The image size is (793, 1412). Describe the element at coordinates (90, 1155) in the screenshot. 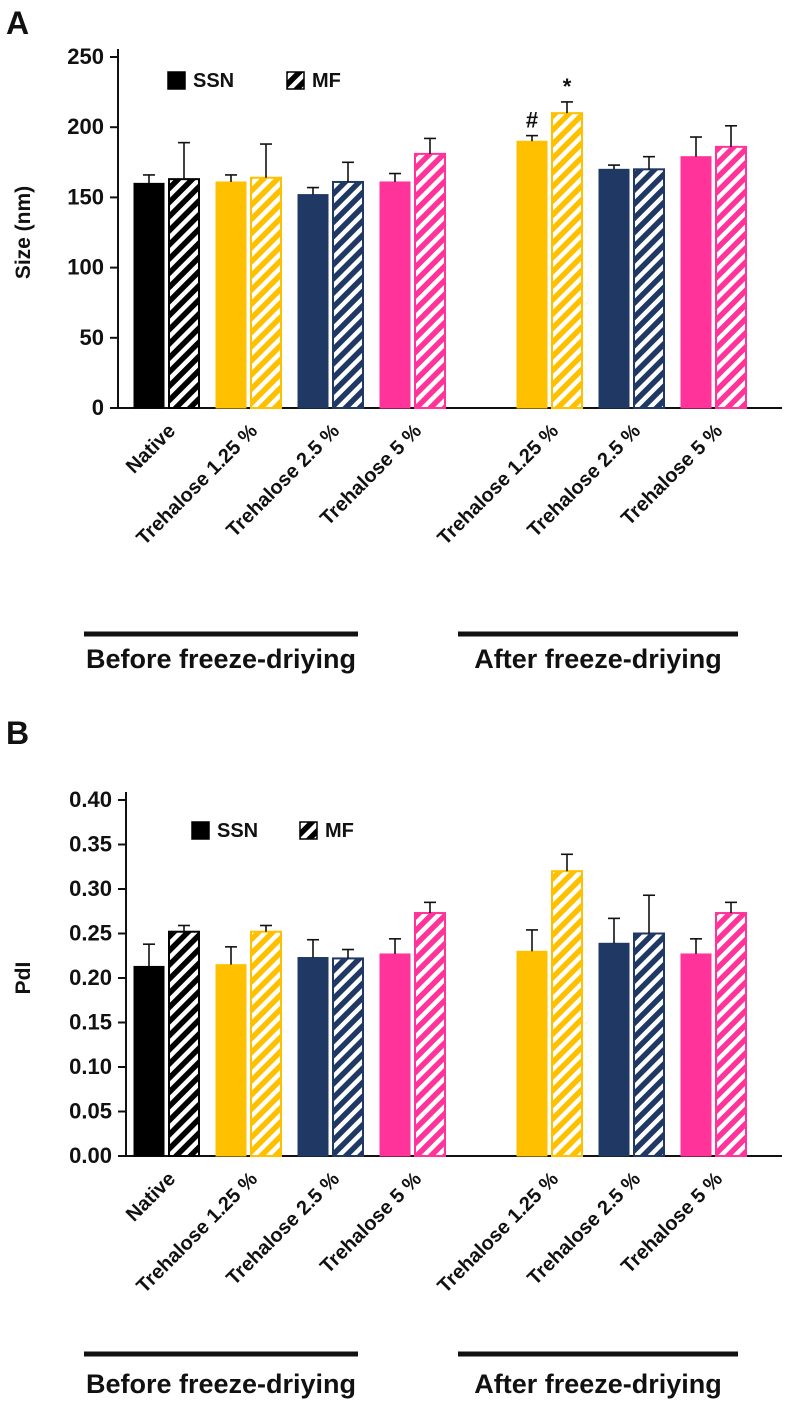

I see `y-tick-label: 0.00` at that location.